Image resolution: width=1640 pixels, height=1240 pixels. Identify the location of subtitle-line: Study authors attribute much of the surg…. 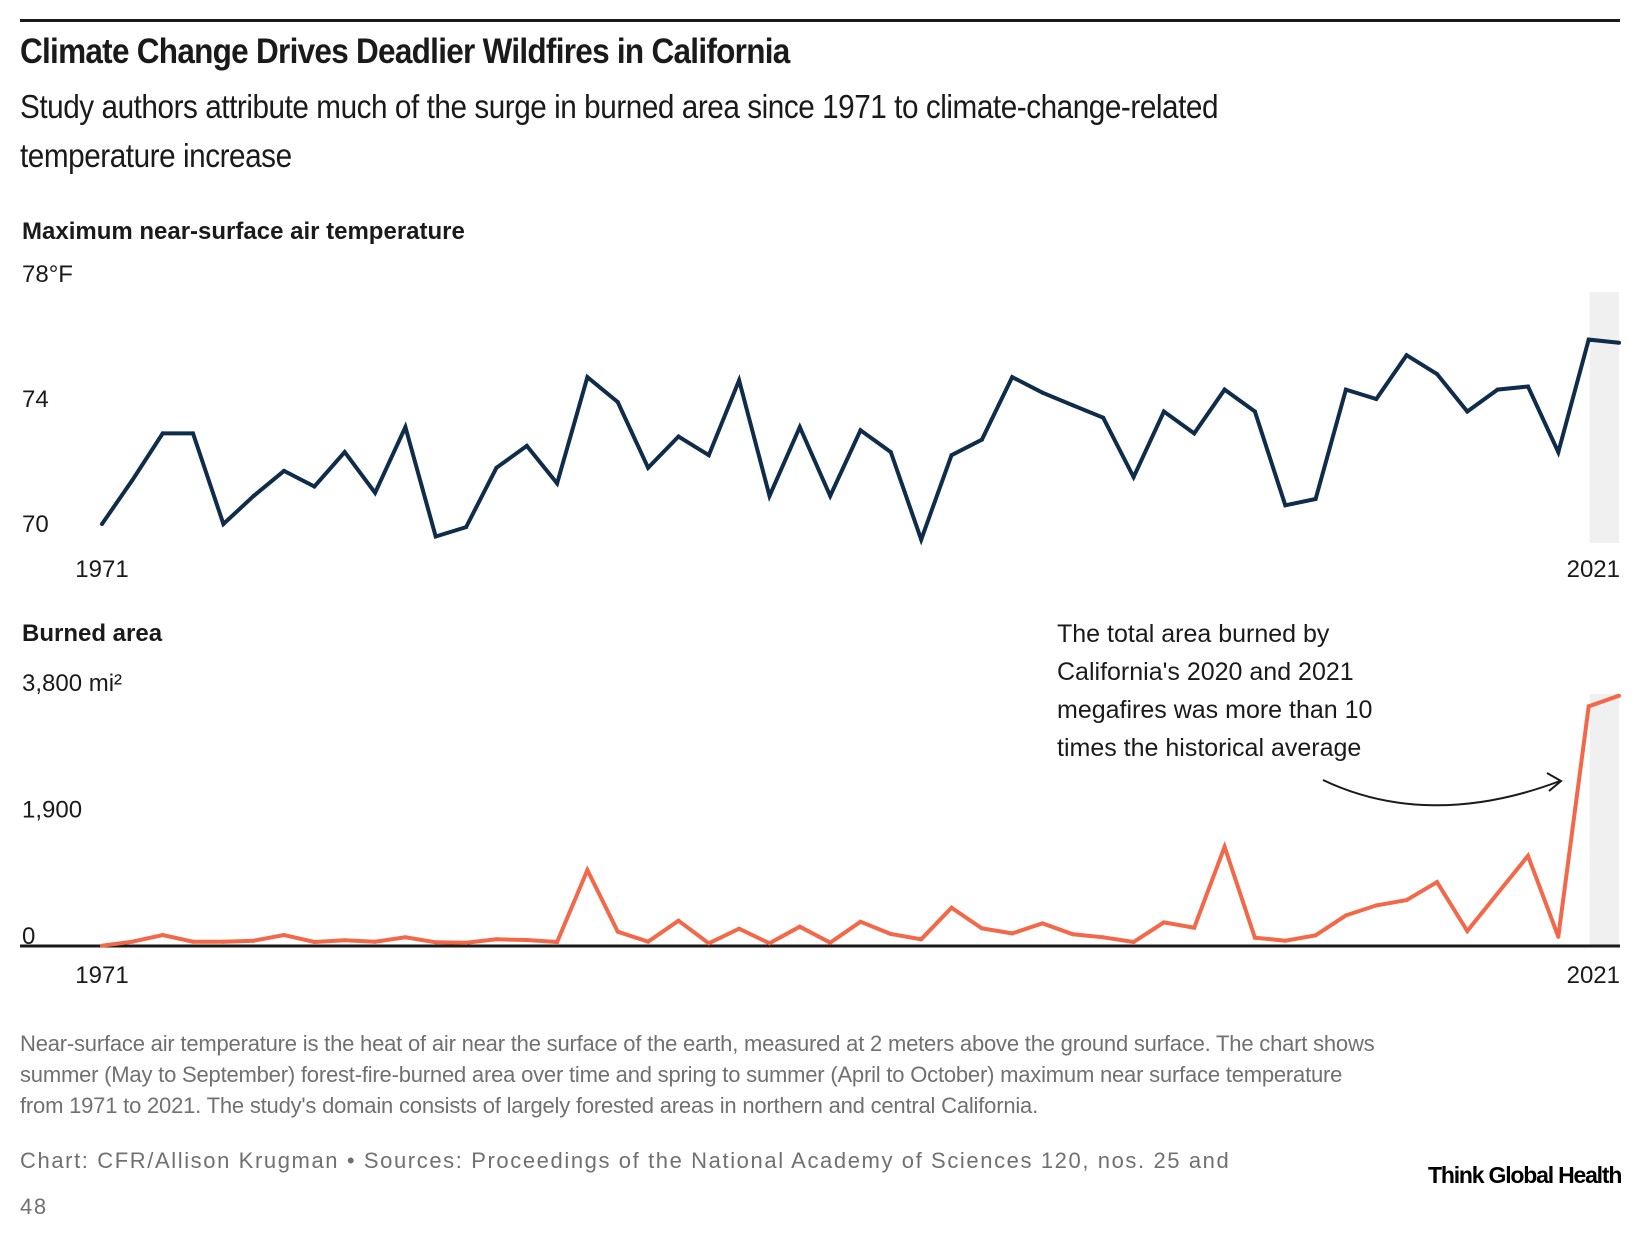
(619, 106).